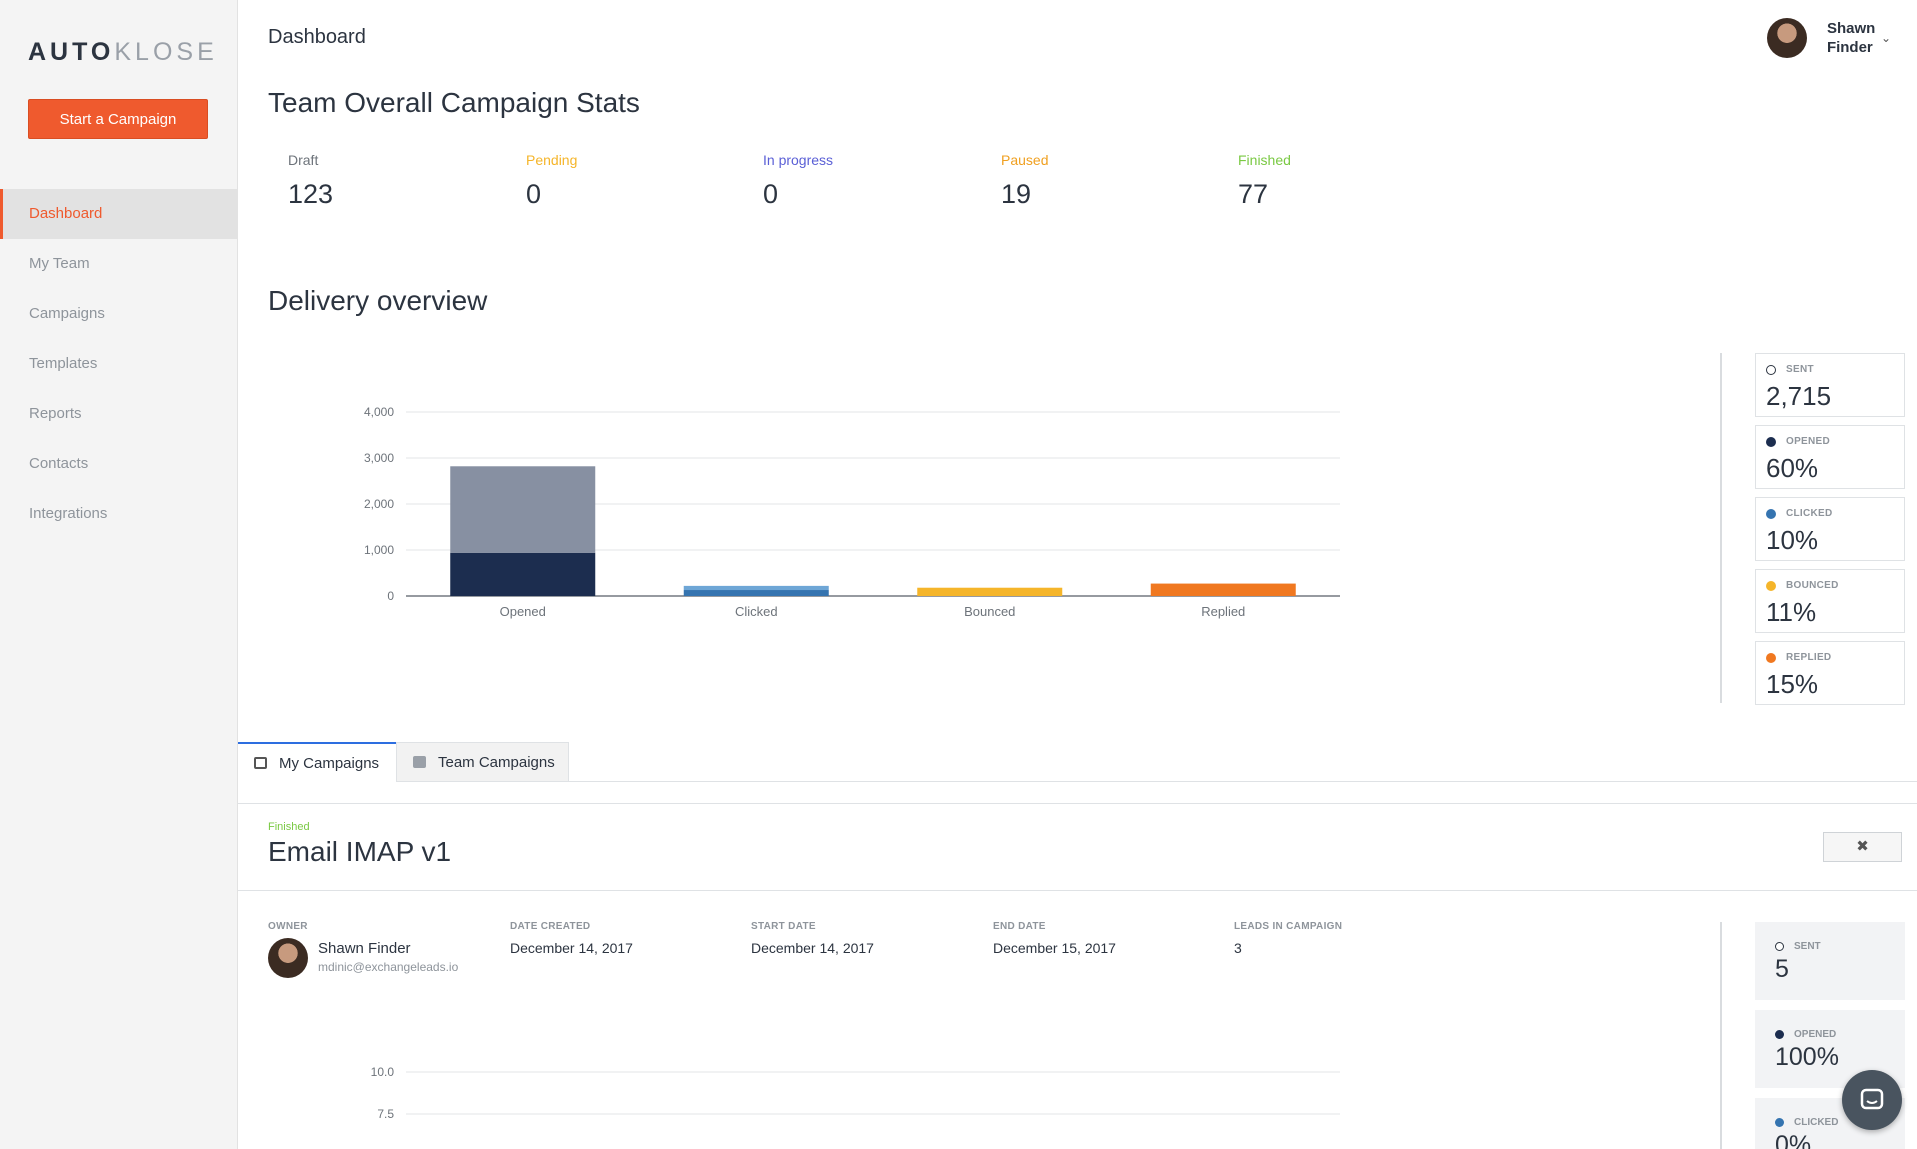  Describe the element at coordinates (855, 1093) in the screenshot. I see `campaign-chart-svg: 10.0 7.5` at that location.